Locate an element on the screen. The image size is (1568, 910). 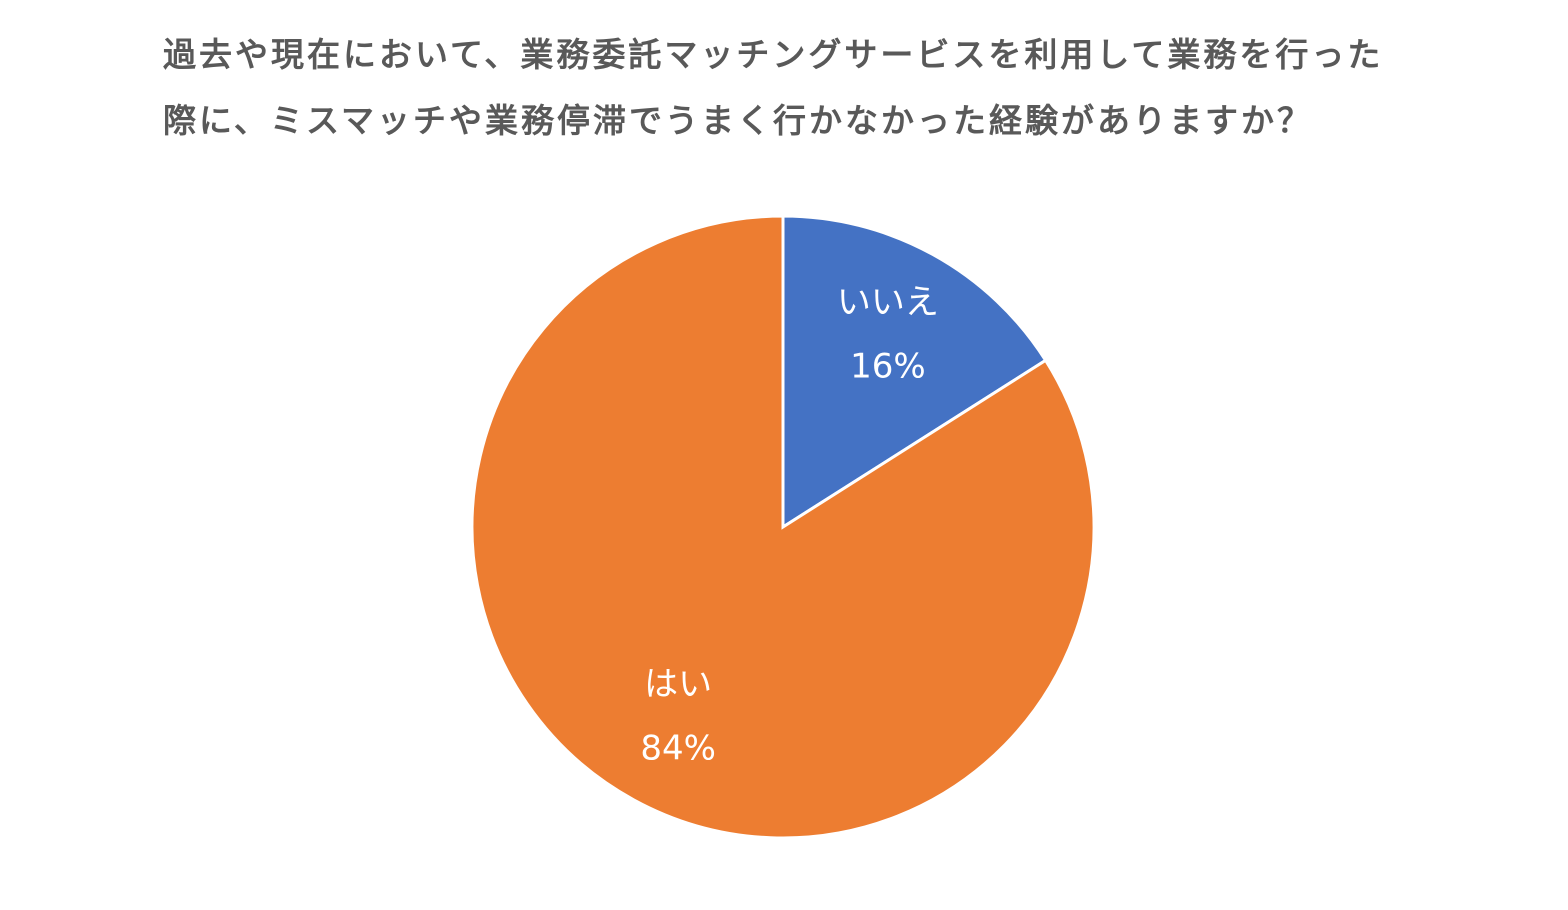
slice-category-label: いいえ is located at coordinates (888, 303).